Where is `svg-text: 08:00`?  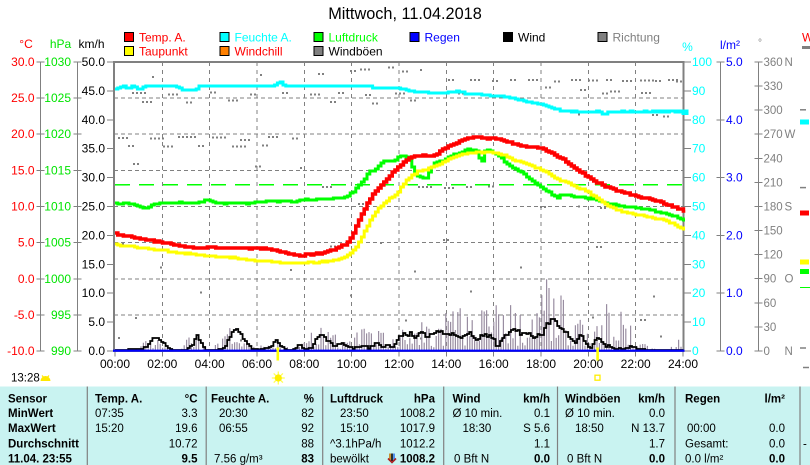
svg-text: 08:00 is located at coordinates (304, 364).